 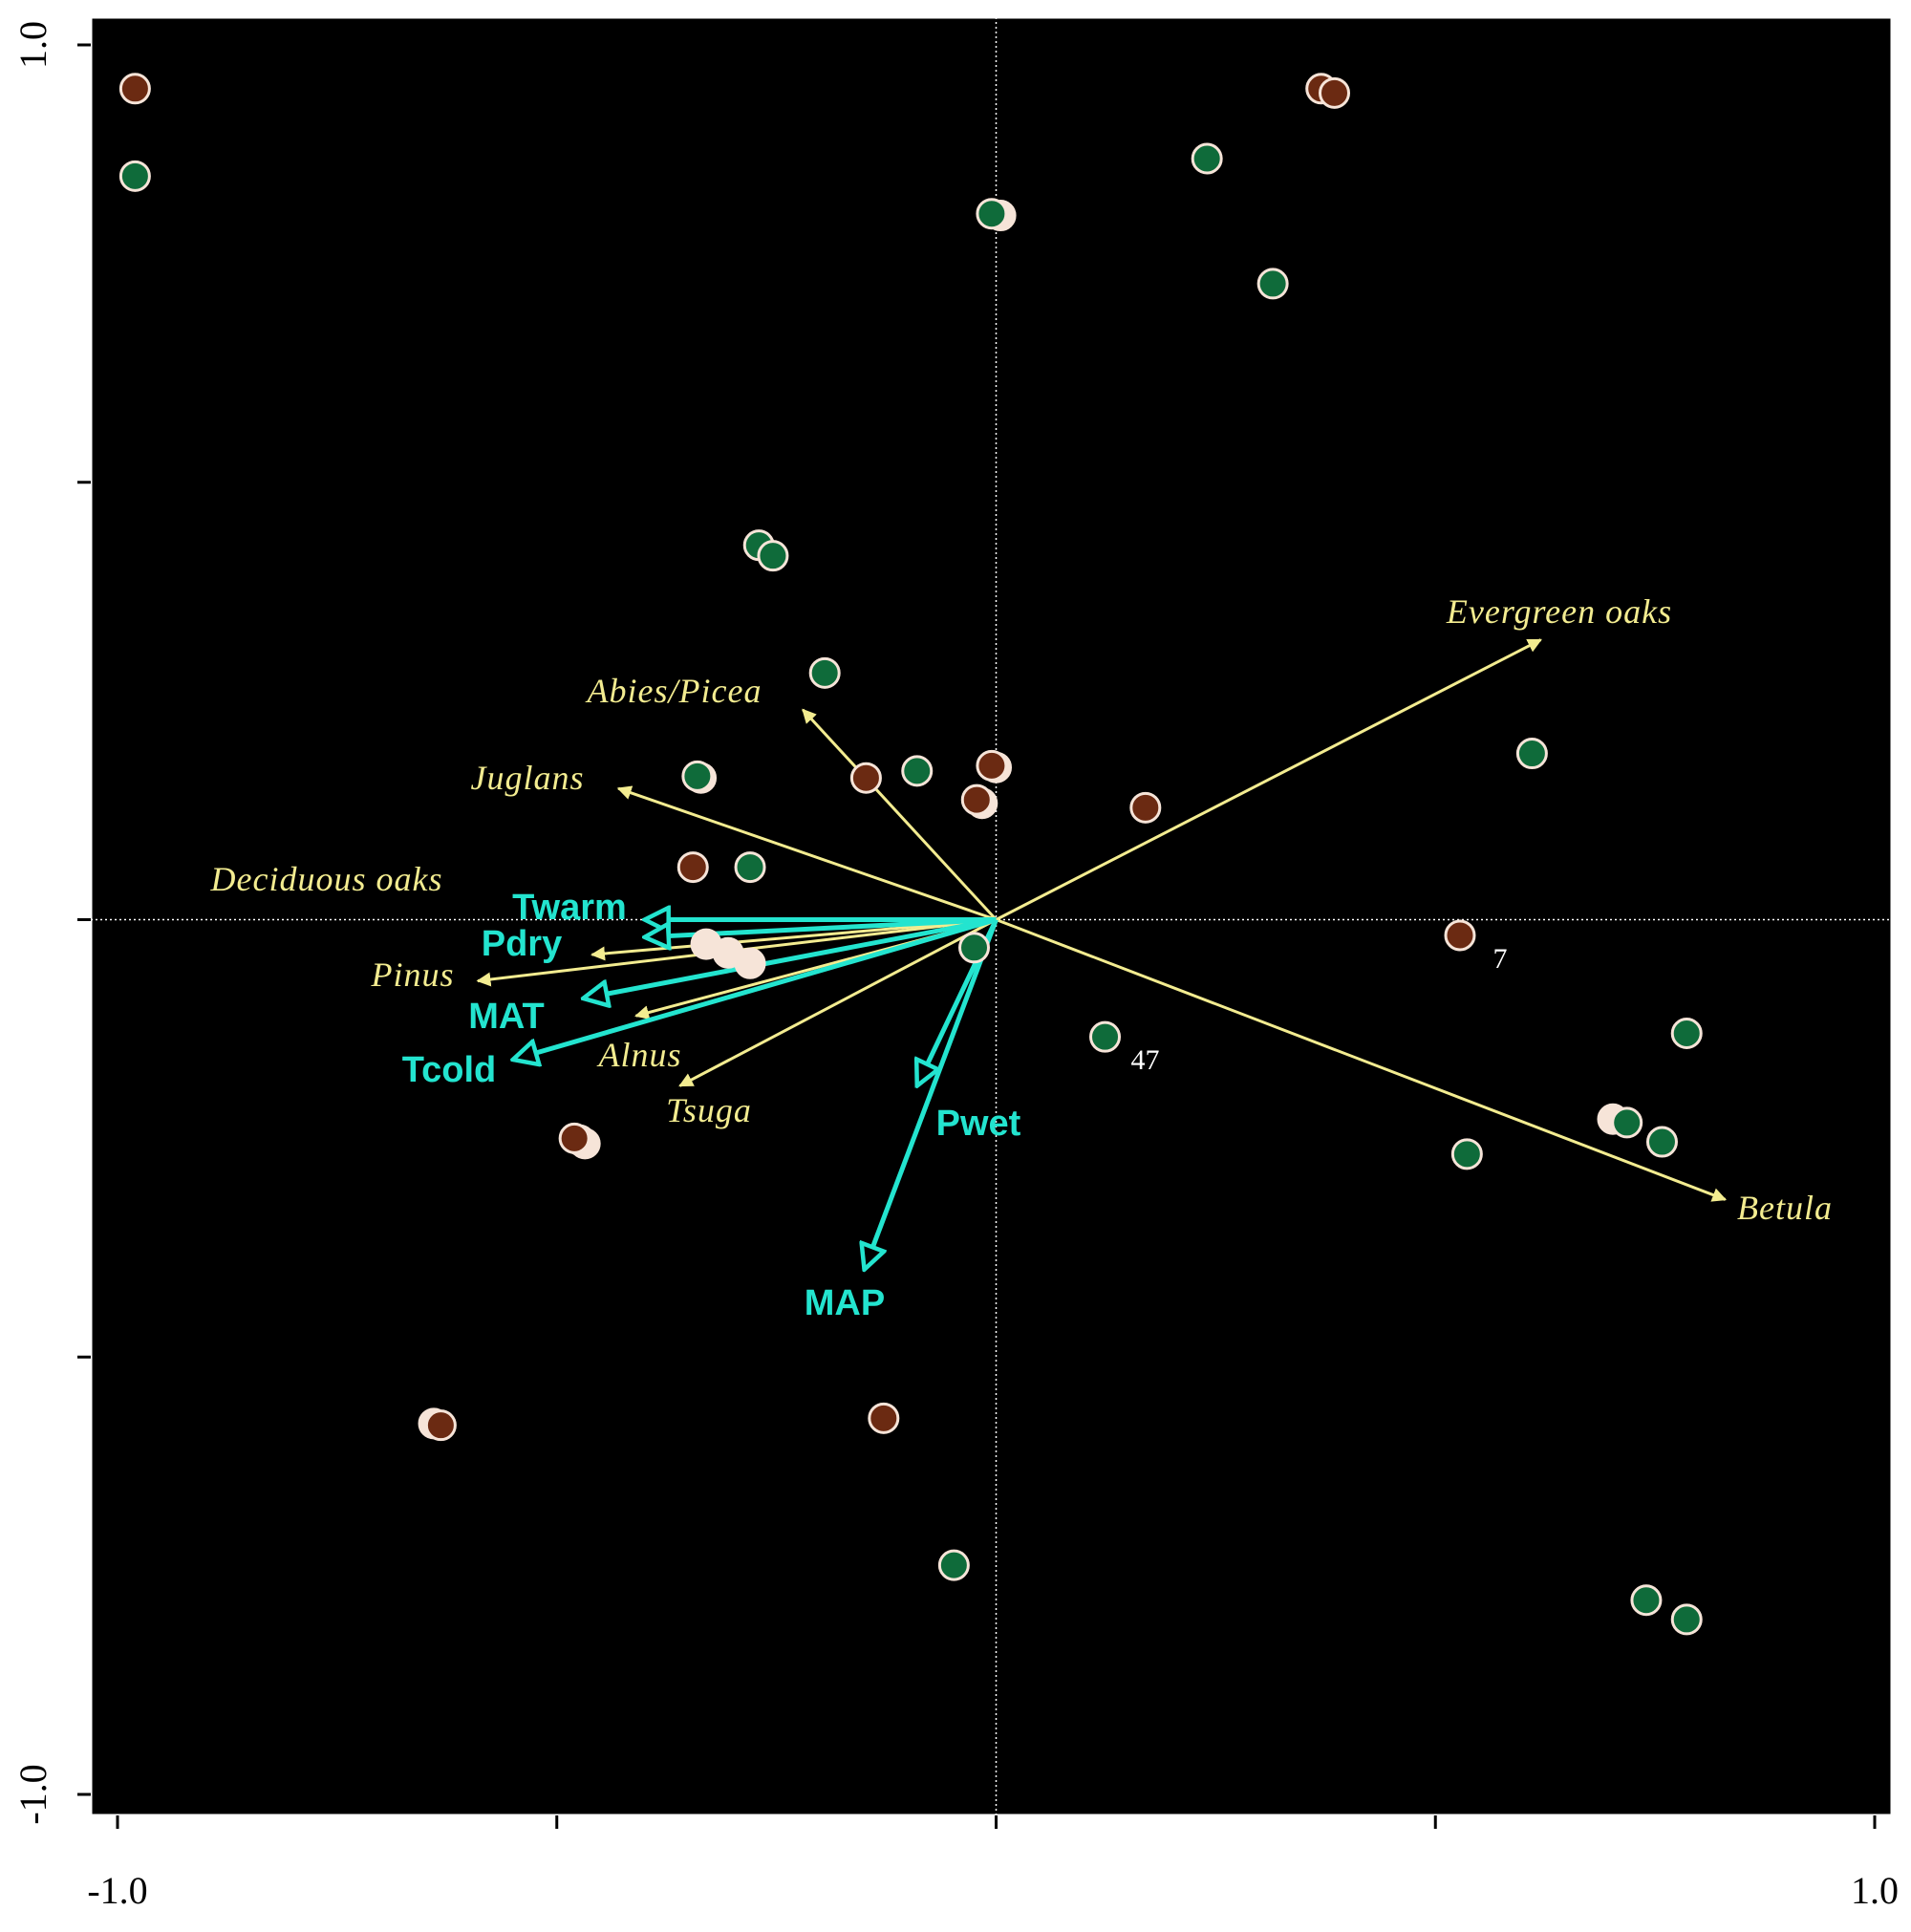 I want to click on x-tick-label: -1.0, so click(x=117, y=1890).